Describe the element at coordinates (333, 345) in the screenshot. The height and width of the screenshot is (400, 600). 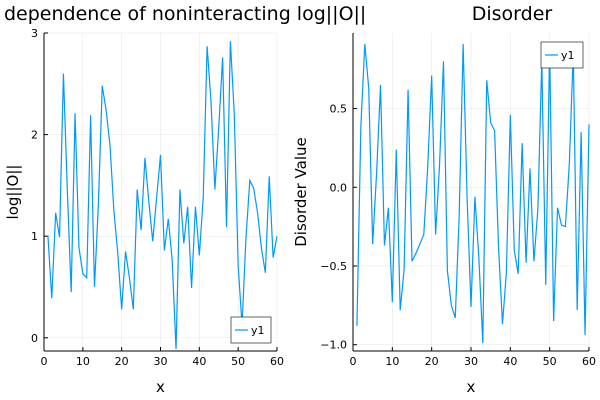
I see `y-tick-label: −1.0` at that location.